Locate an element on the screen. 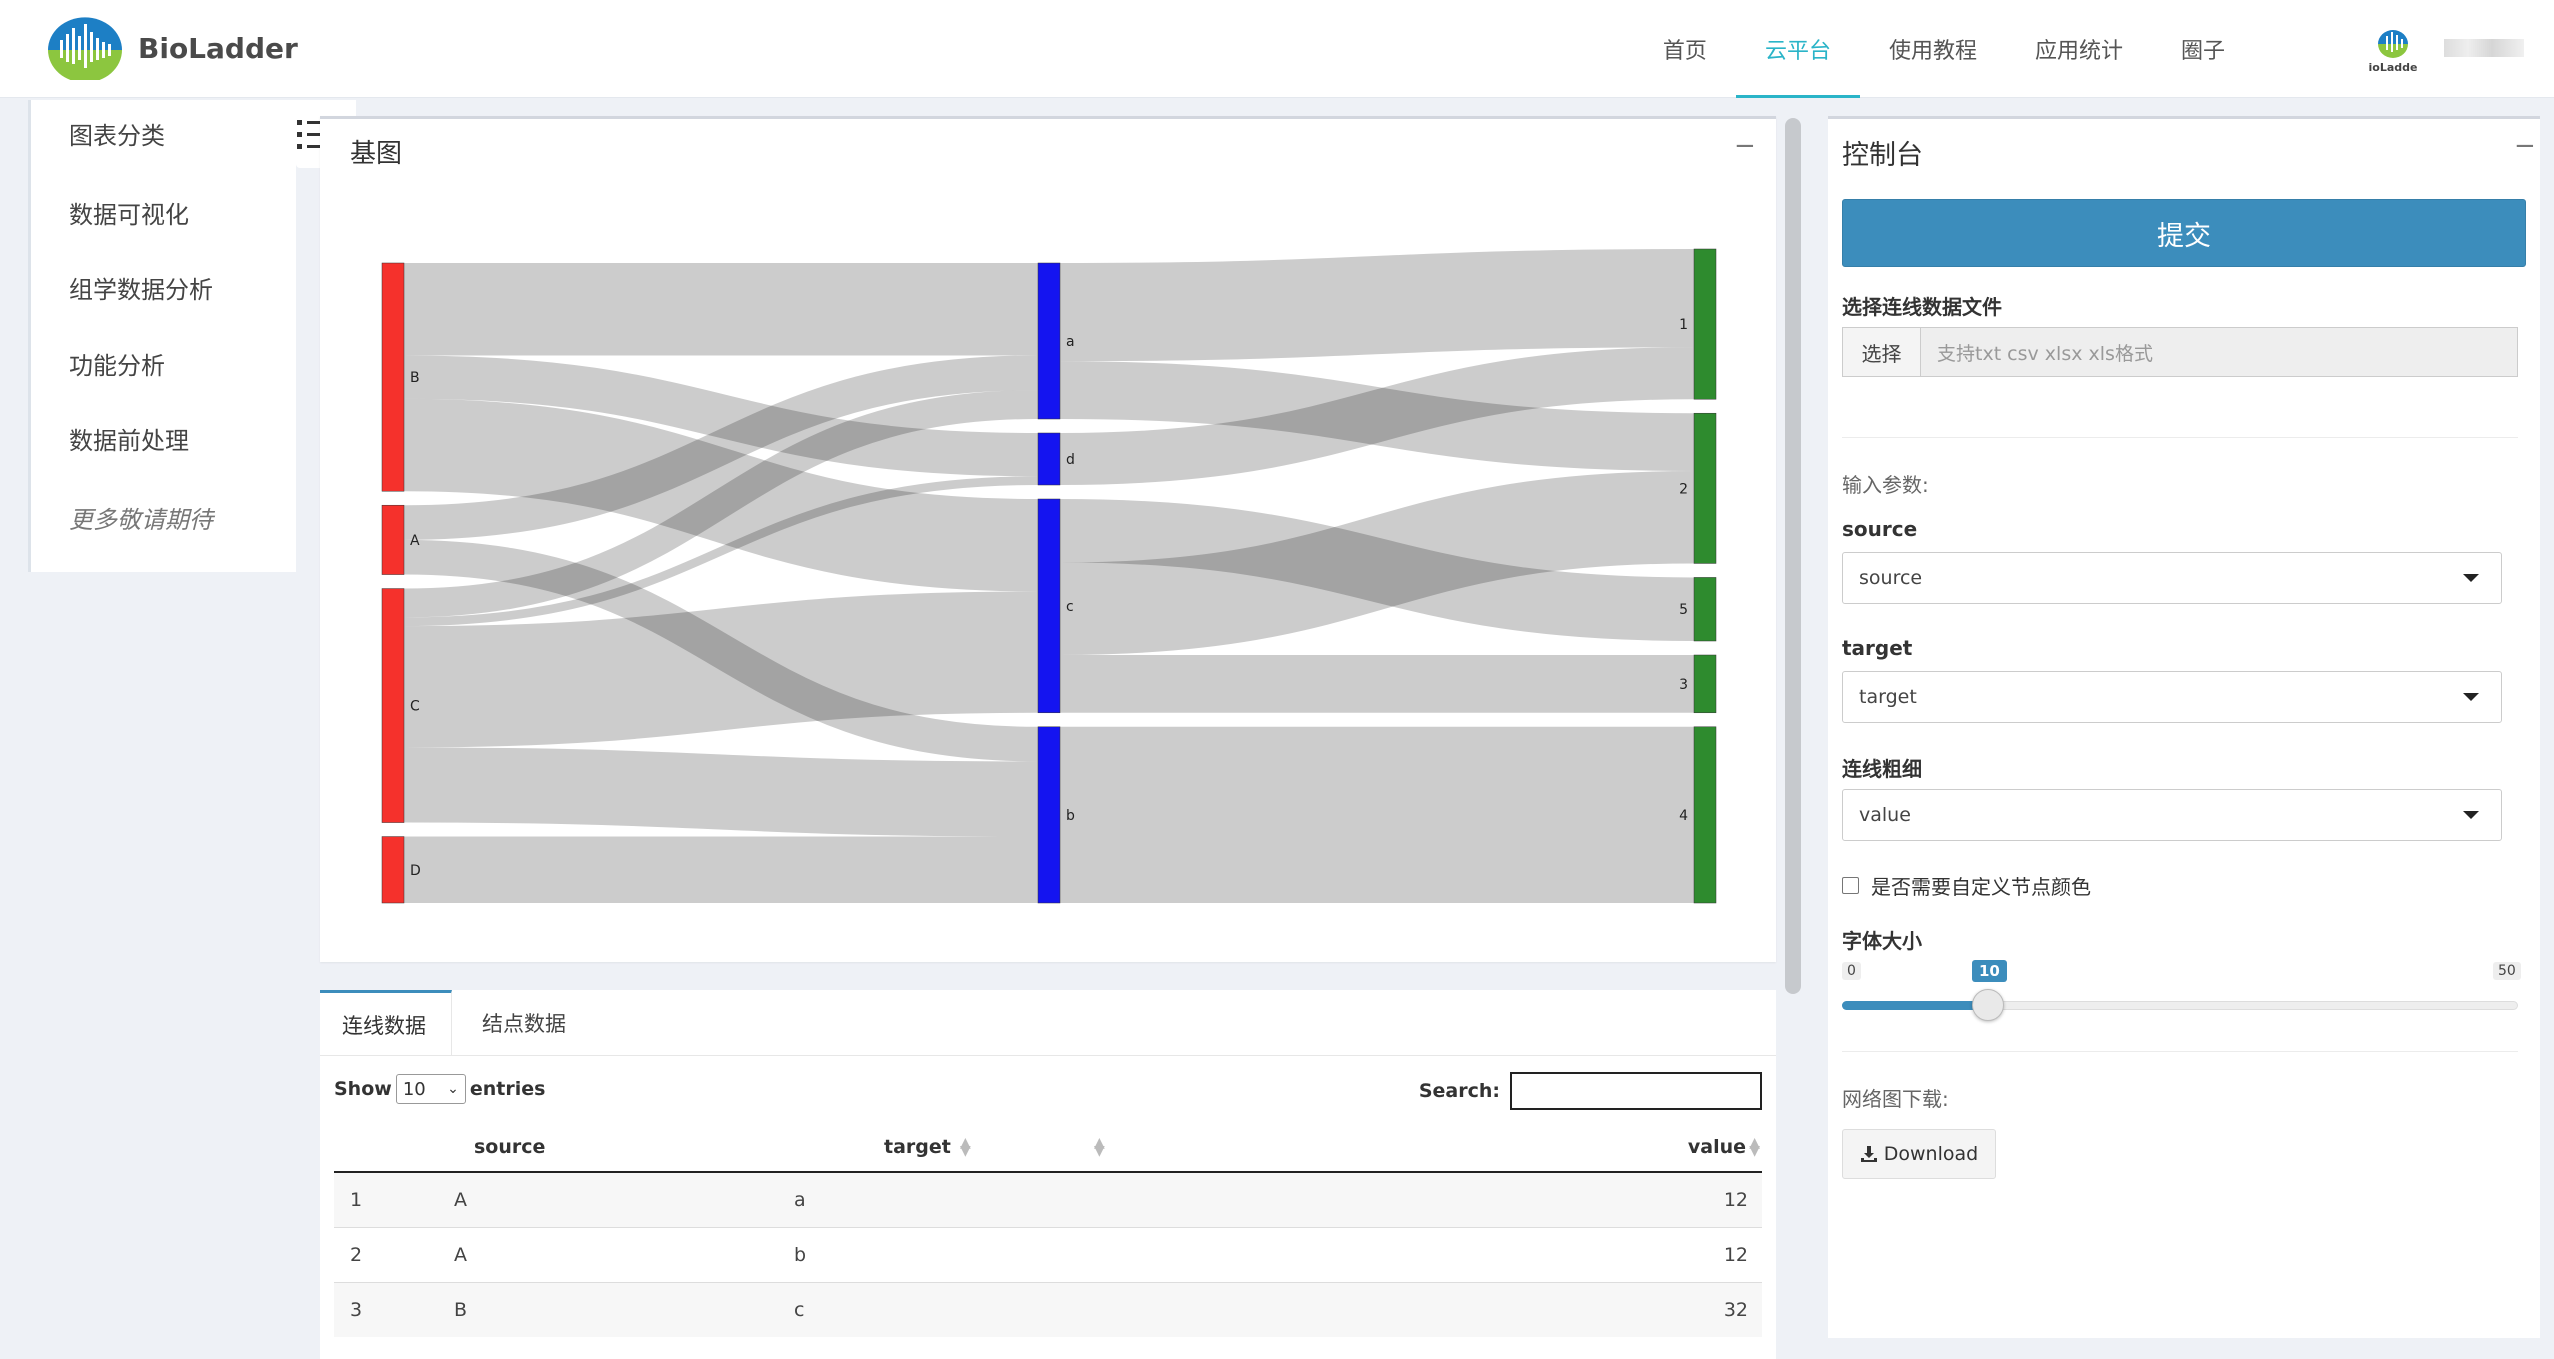  download-label: Download is located at coordinates (1931, 1154).